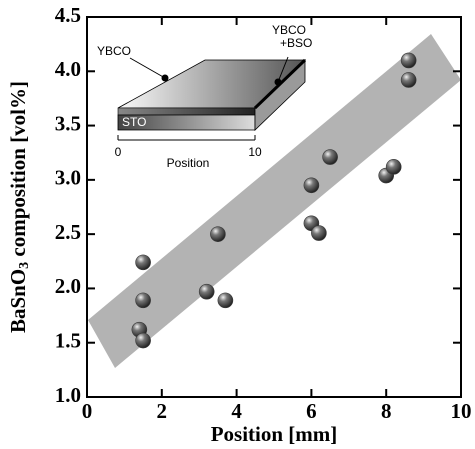 This screenshot has height=449, width=475. Describe the element at coordinates (311, 411) in the screenshot. I see `x-tick-label: 6` at that location.